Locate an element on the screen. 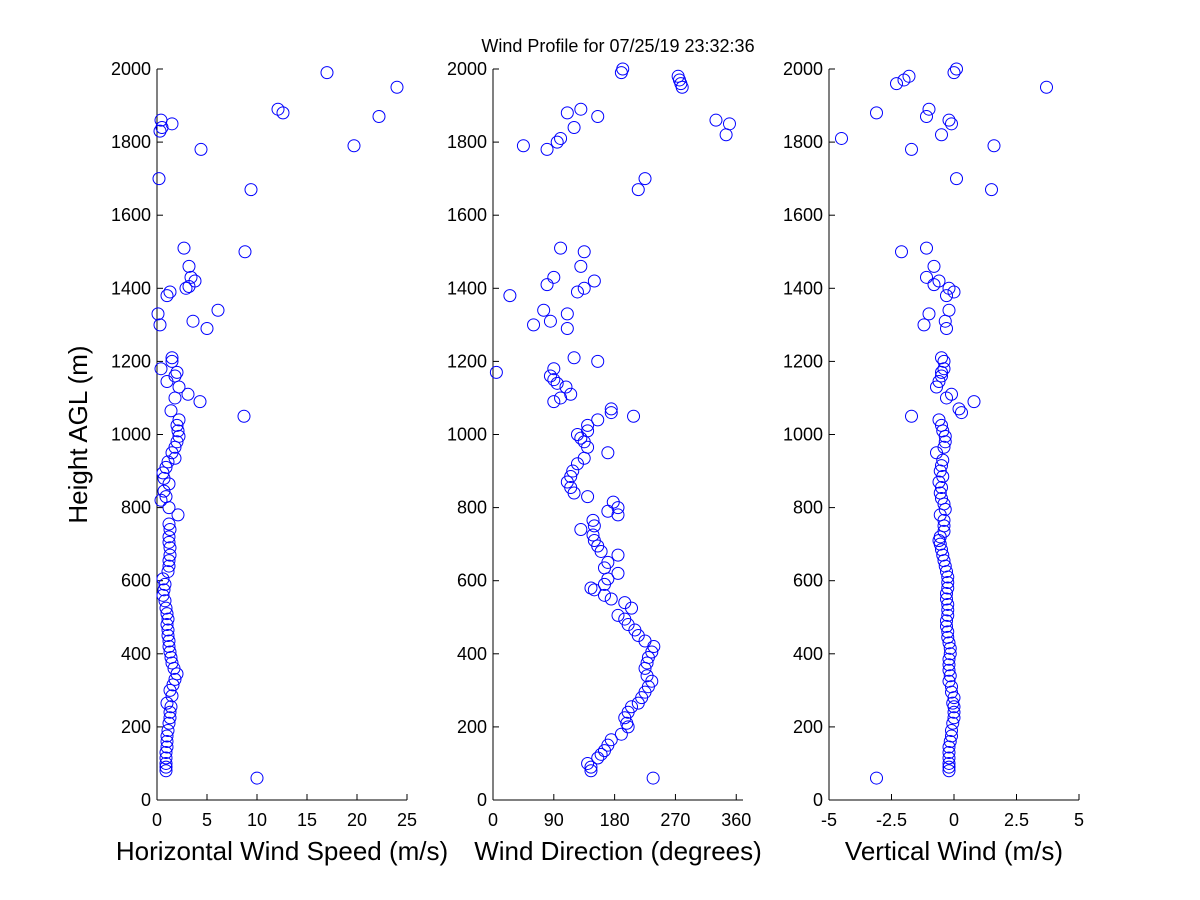 The height and width of the screenshot is (900, 1200). speed-x-tick-label: 15 is located at coordinates (307, 820).